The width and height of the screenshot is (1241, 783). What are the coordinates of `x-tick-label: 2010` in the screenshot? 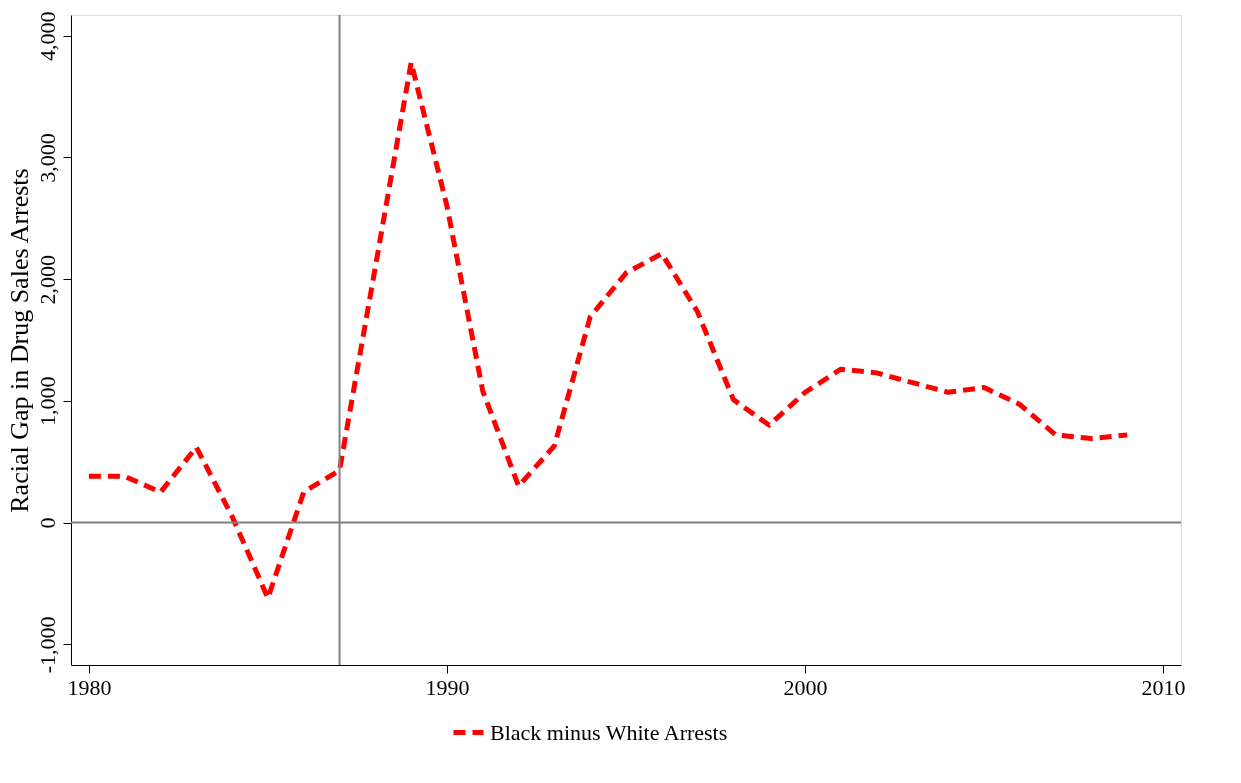 It's located at (1163, 687).